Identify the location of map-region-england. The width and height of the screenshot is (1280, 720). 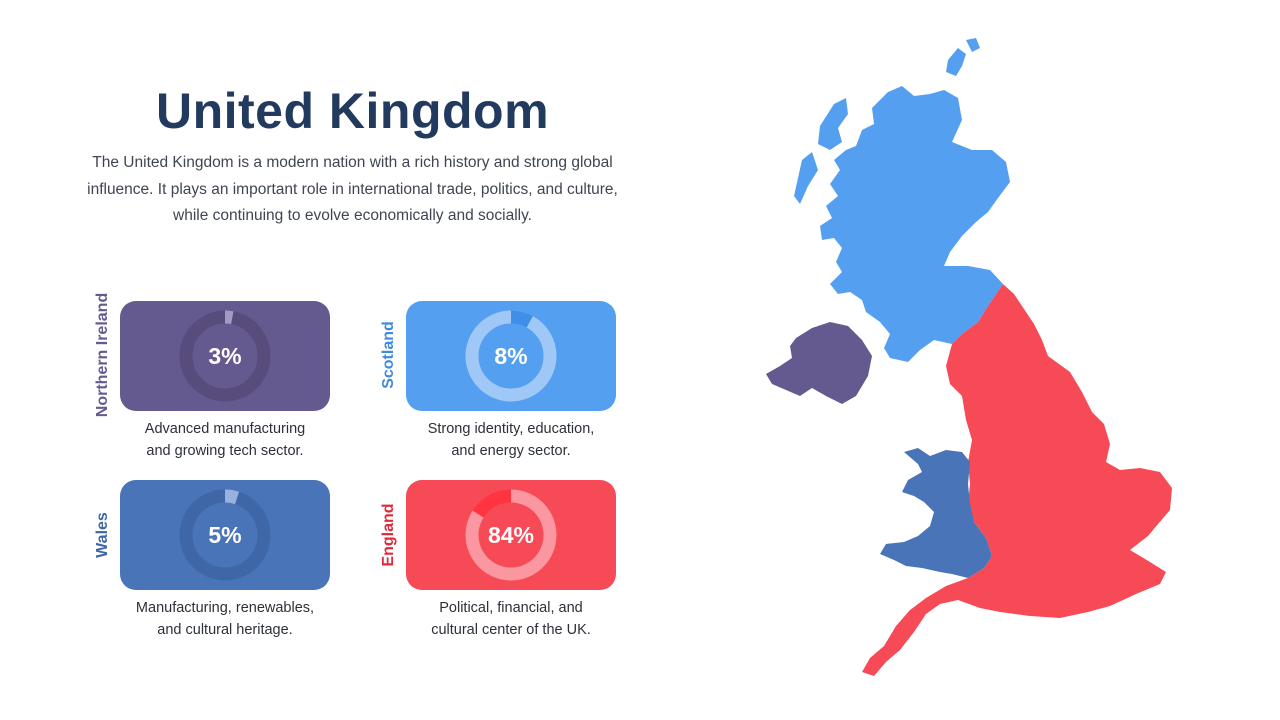
(1017, 480).